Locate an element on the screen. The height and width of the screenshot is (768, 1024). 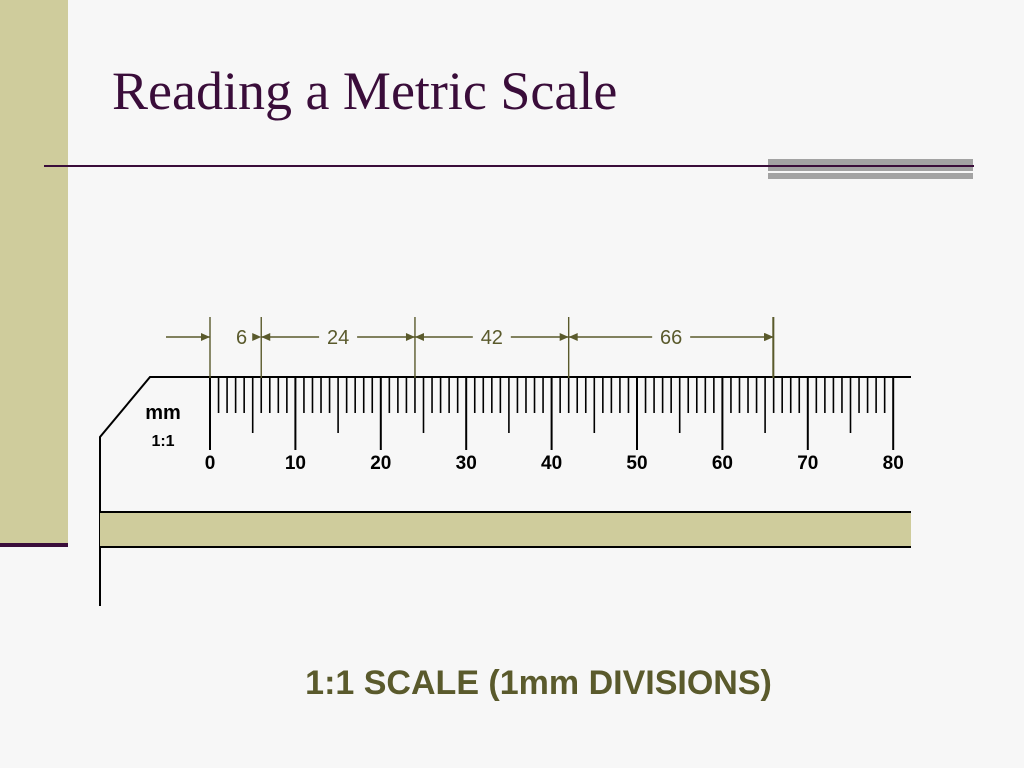
dimension-label-24: 24 is located at coordinates (338, 338).